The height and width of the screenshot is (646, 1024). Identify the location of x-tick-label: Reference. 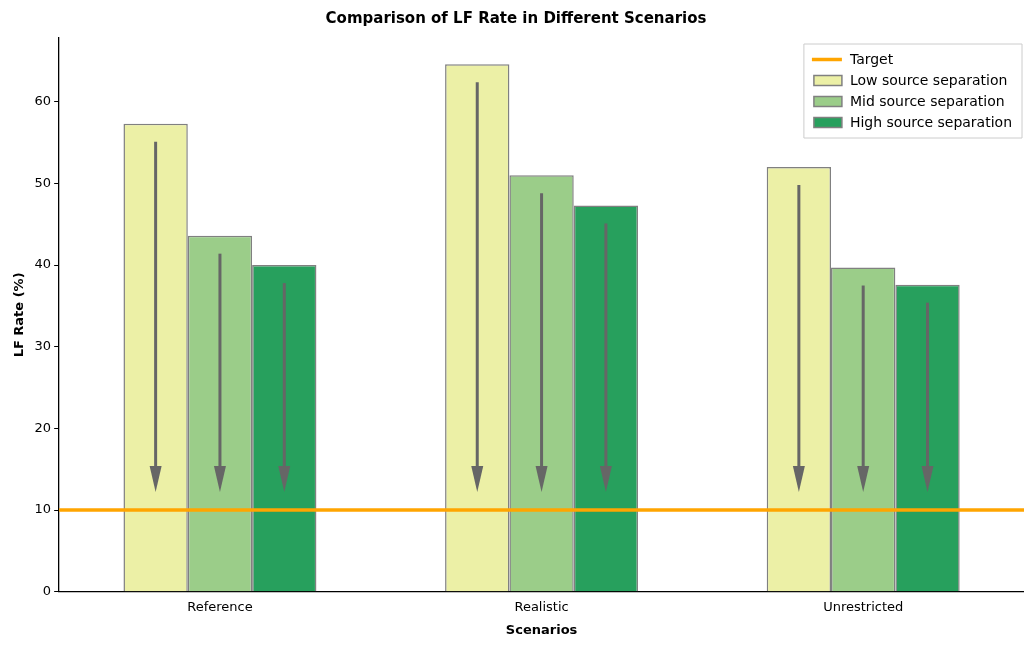
(220, 606).